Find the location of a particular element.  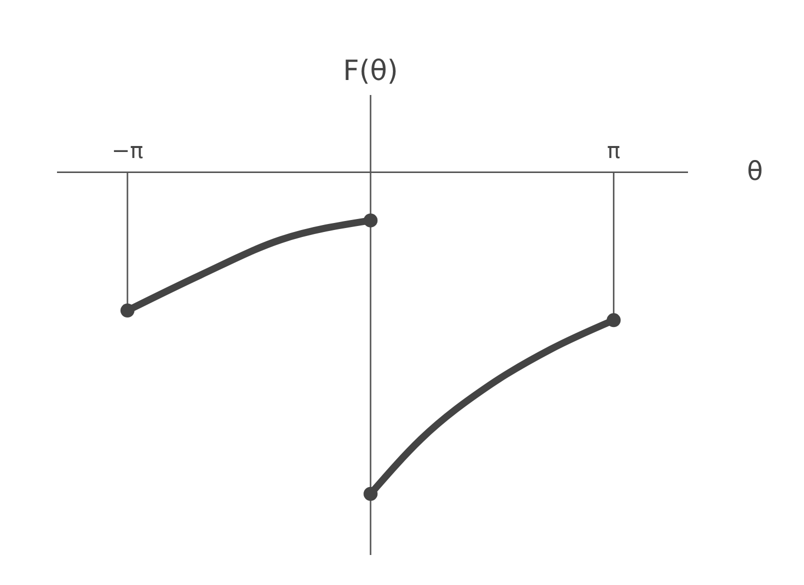

y-axis-title: F(θ) is located at coordinates (370, 70).